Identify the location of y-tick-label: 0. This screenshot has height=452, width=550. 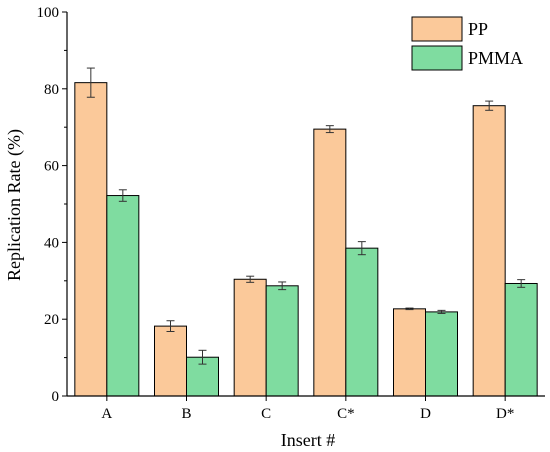
(56, 397).